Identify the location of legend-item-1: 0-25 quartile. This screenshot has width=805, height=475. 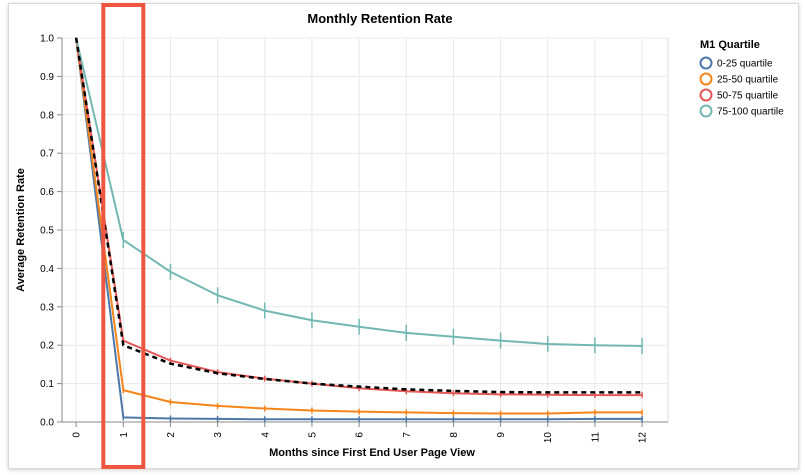
(745, 64).